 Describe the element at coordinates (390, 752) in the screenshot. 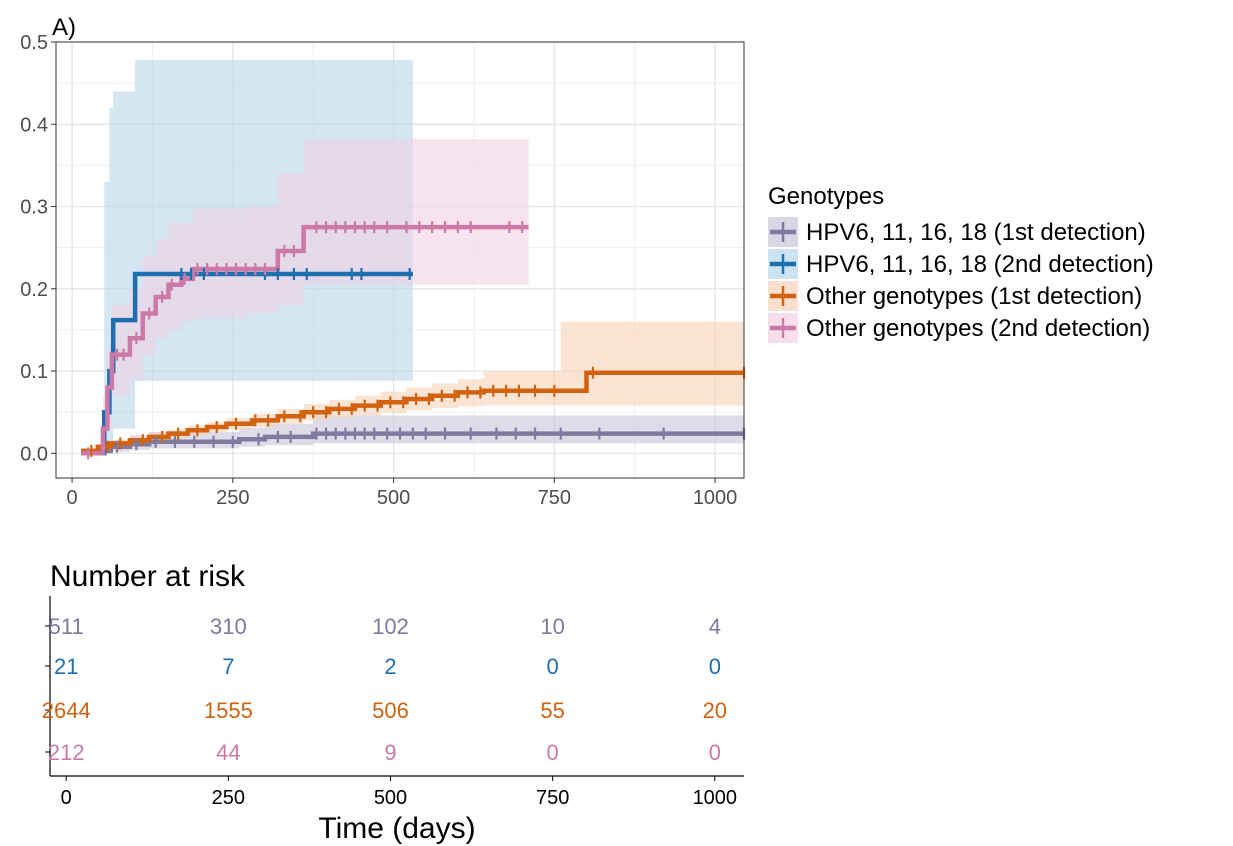

I see `risk-value: 9` at that location.